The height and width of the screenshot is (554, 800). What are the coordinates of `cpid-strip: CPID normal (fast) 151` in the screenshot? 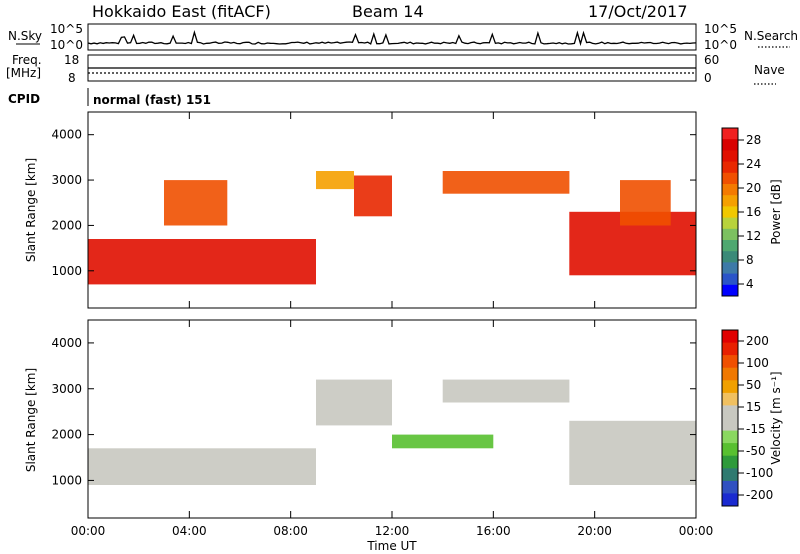 It's located at (109, 97).